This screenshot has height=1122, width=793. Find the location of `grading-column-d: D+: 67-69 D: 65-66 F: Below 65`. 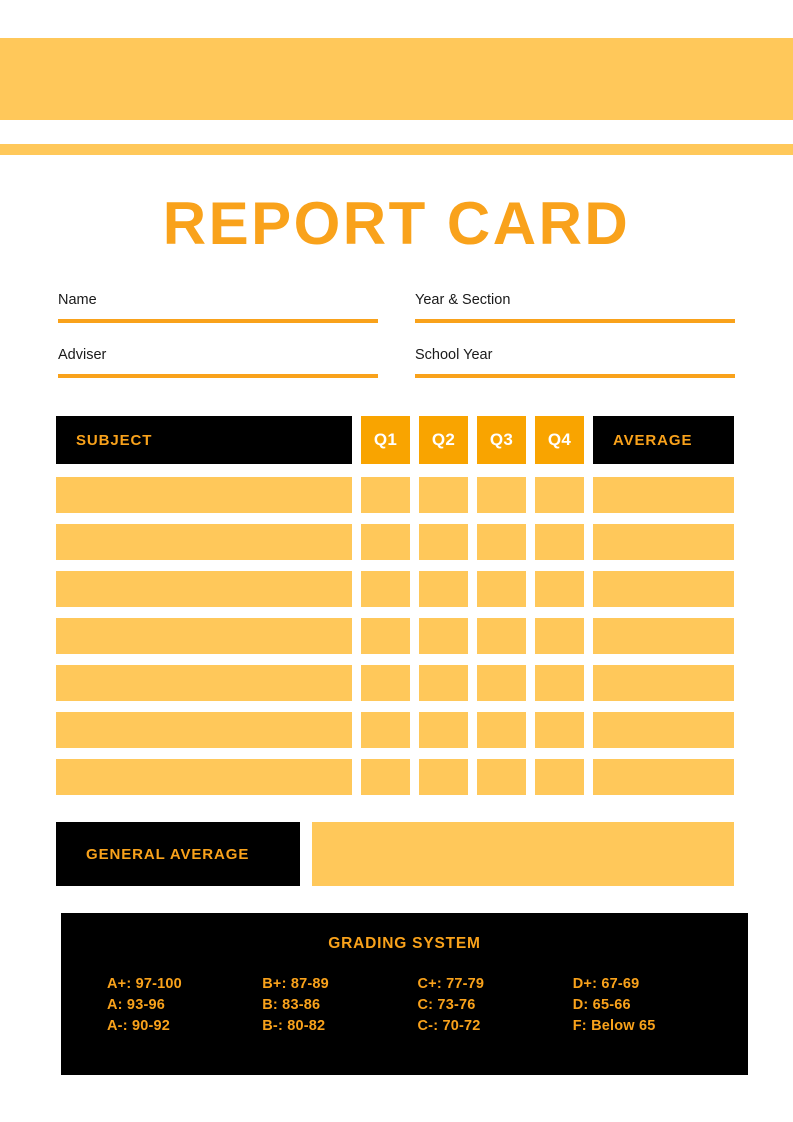

grading-column-d: D+: 67-69 D: 65-66 F: Below 65 is located at coordinates (650, 1005).